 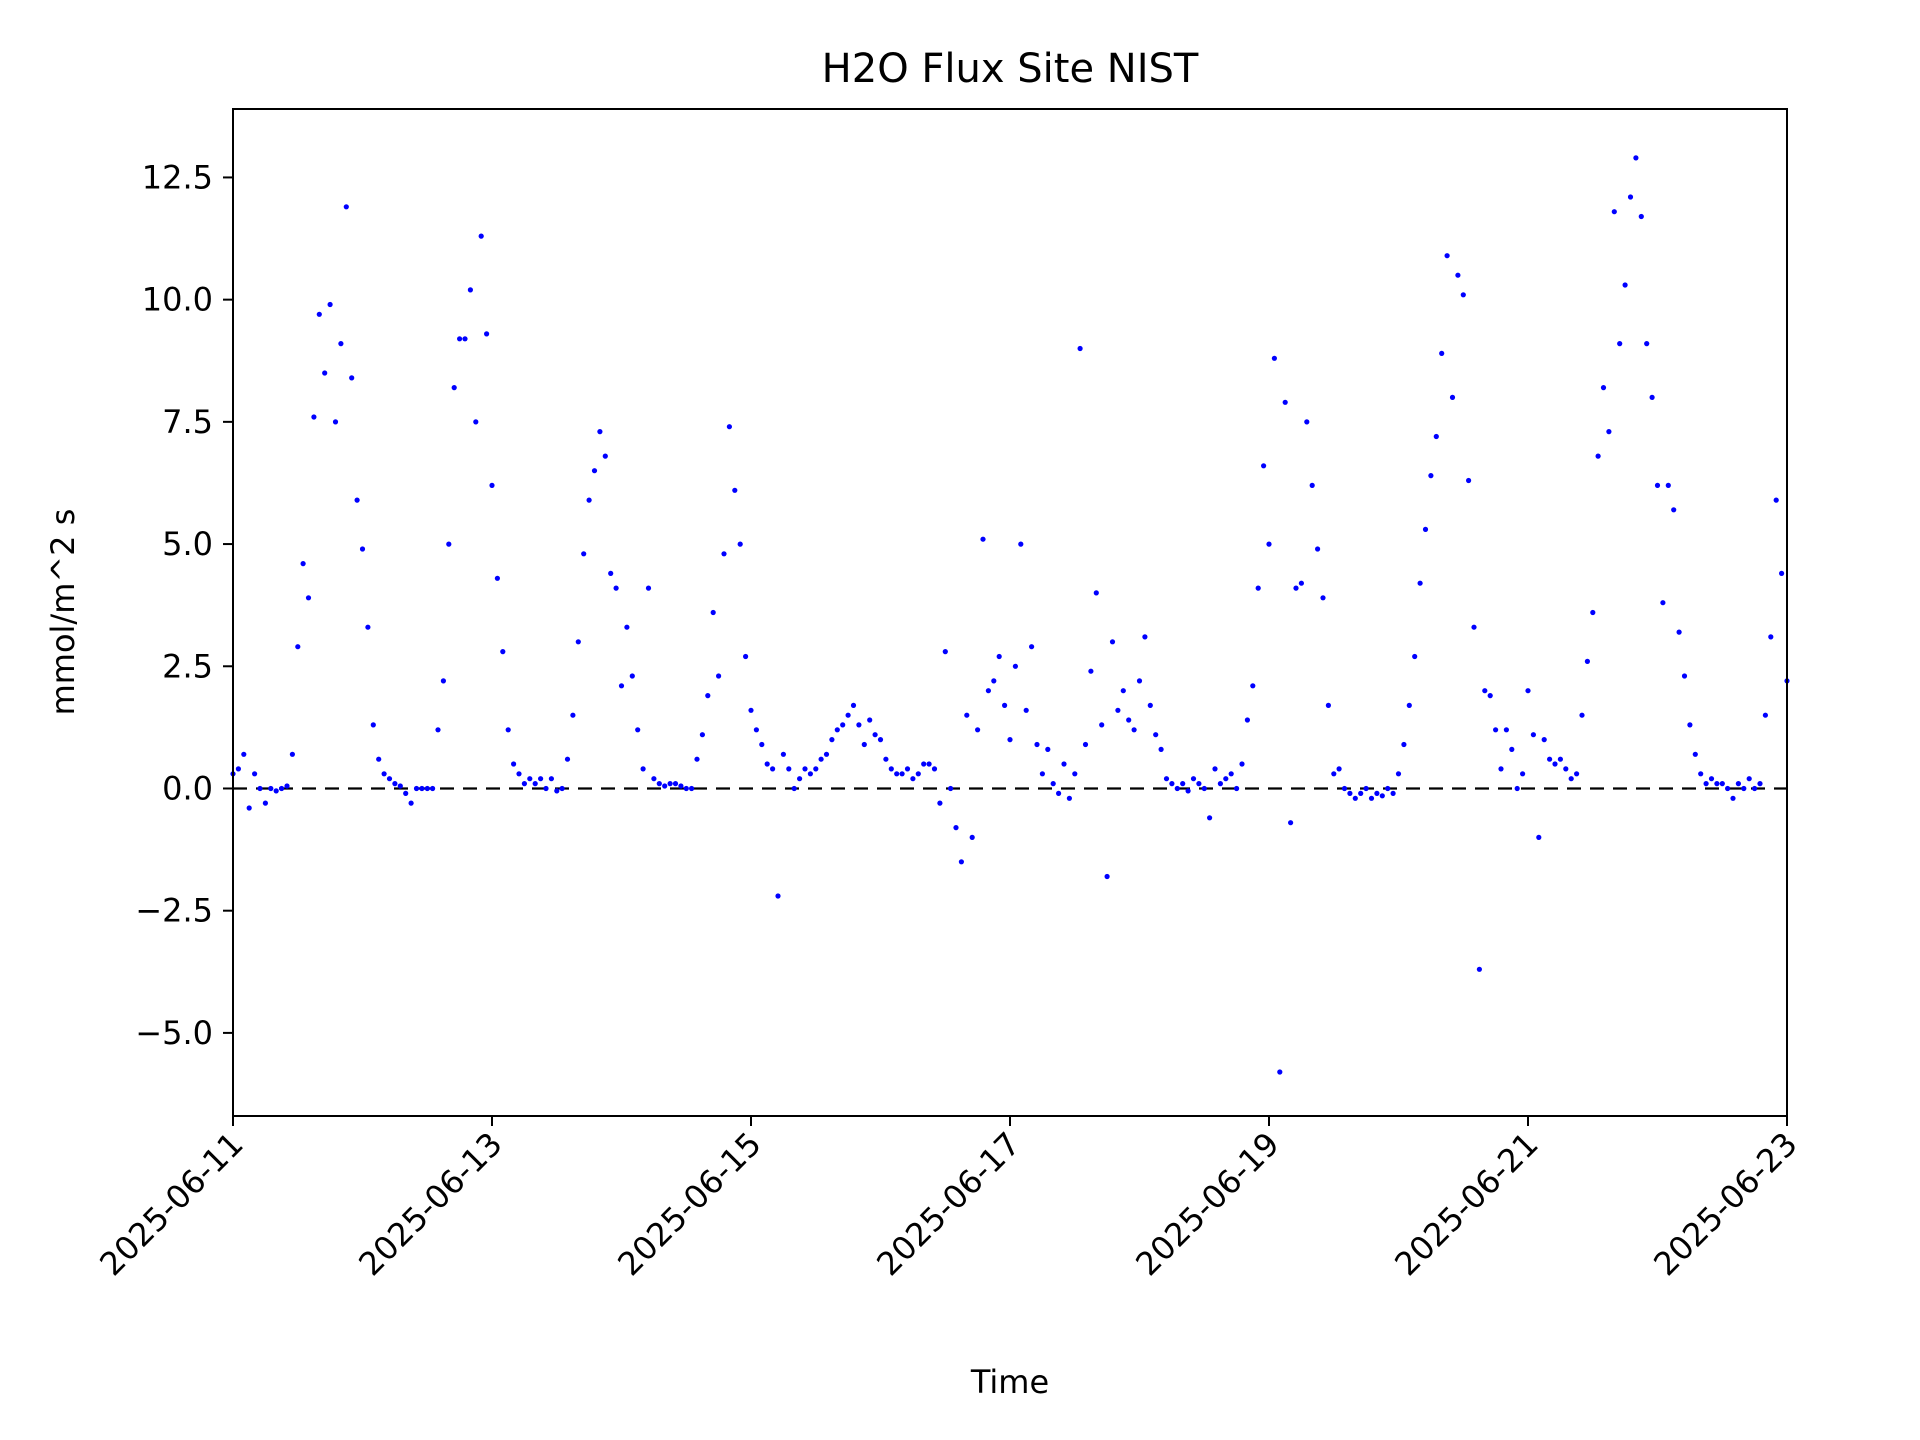 What do you see at coordinates (174, 911) in the screenshot?
I see `y-tick-label: −2.5` at bounding box center [174, 911].